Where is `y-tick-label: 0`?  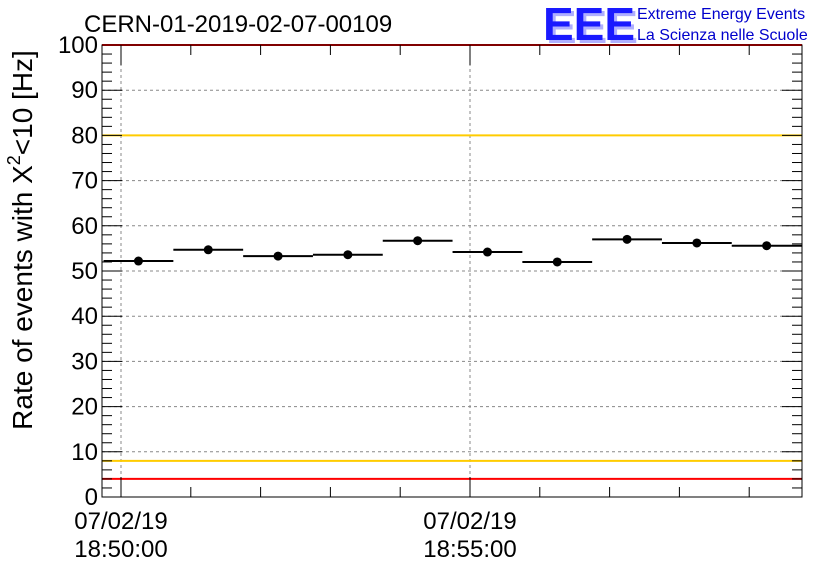 y-tick-label: 0 is located at coordinates (91, 497).